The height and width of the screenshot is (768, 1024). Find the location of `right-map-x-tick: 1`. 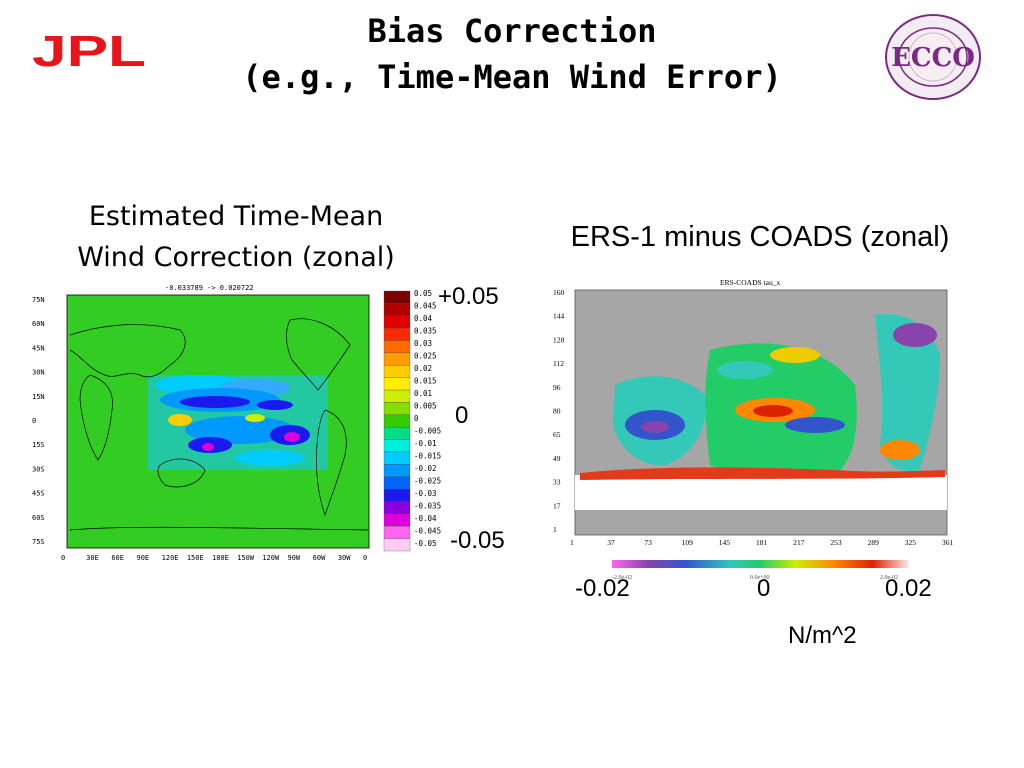

right-map-x-tick: 1 is located at coordinates (572, 542).